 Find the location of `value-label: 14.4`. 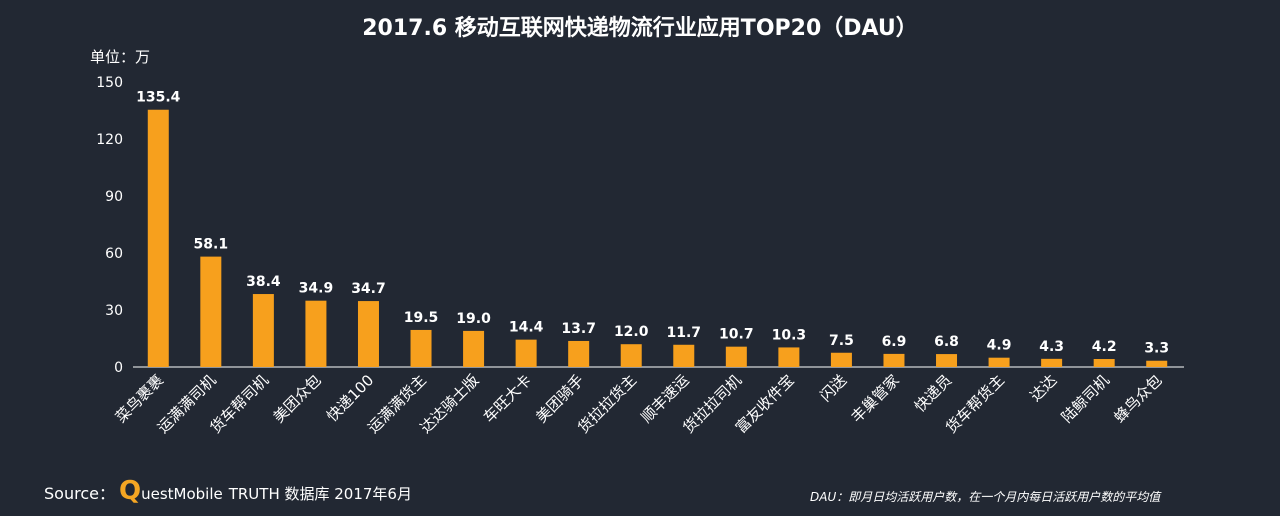

value-label: 14.4 is located at coordinates (526, 328).